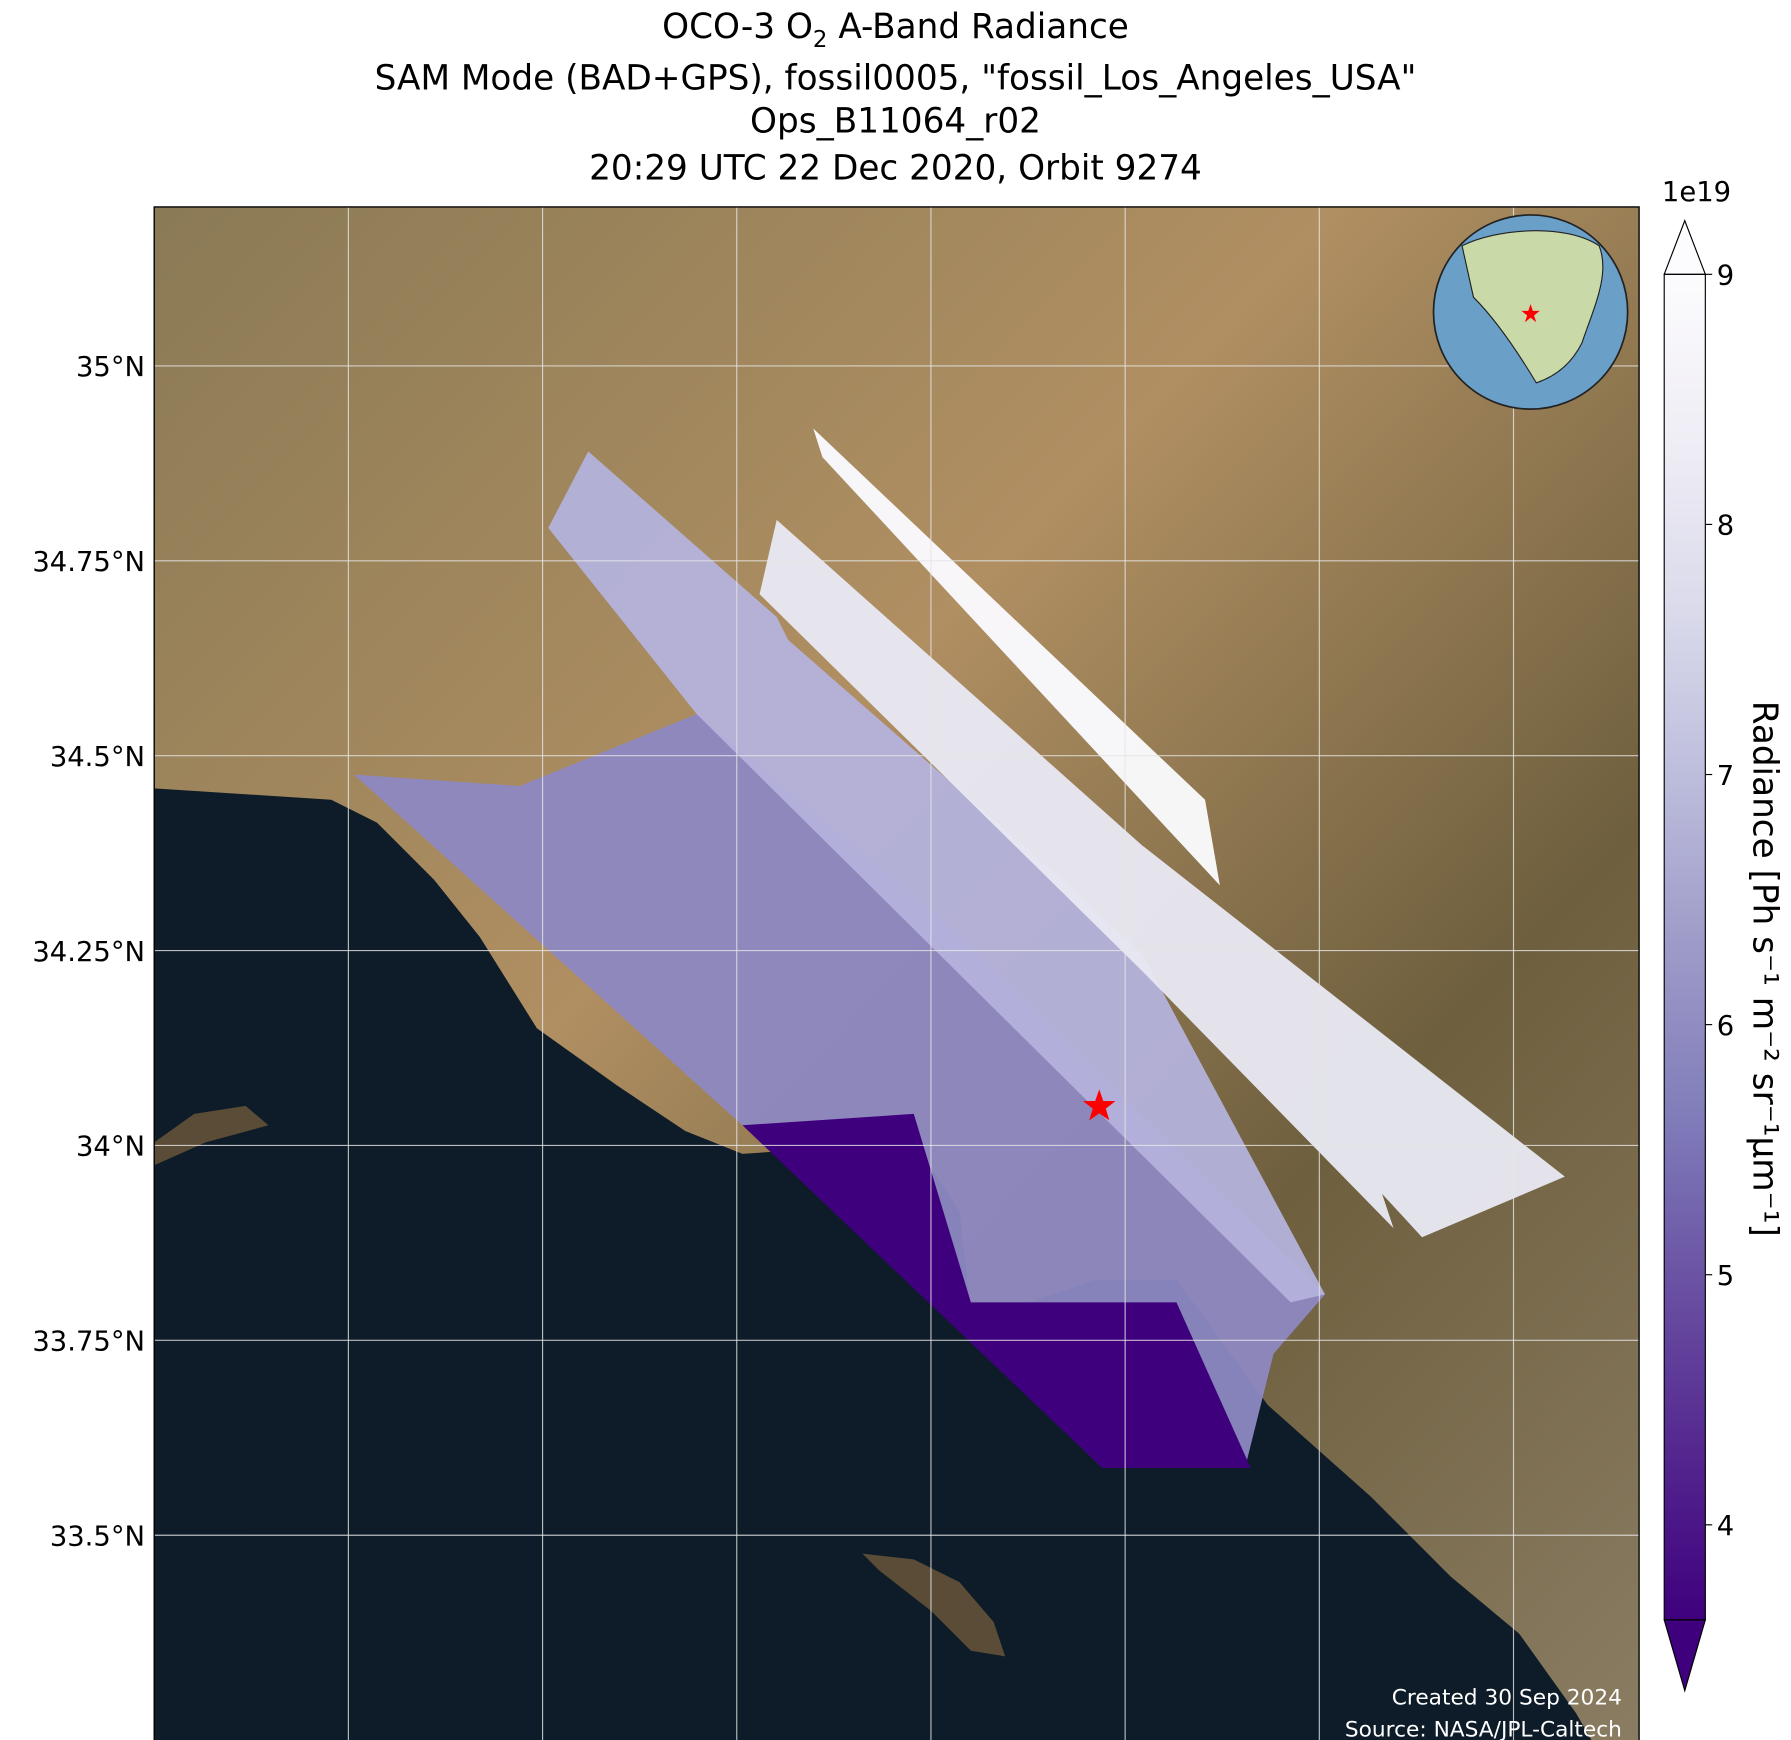 Image resolution: width=1791 pixels, height=1740 pixels. What do you see at coordinates (88, 562) in the screenshot?
I see `y-tick-label: 34.75°N` at bounding box center [88, 562].